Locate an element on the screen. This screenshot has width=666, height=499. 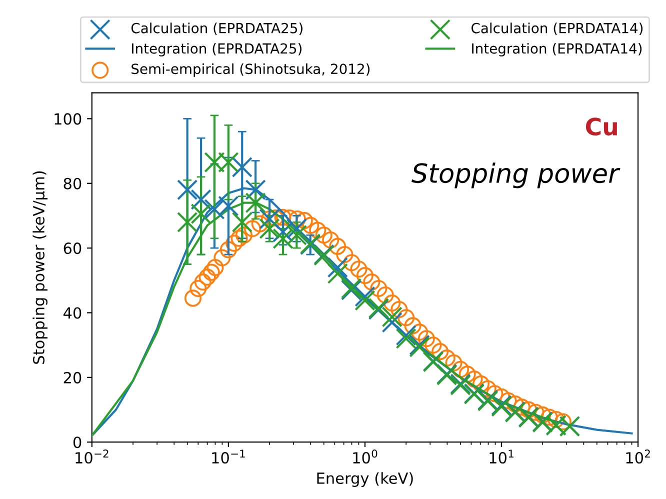
x-tick-label: 10$^{1}$ is located at coordinates (502, 457).